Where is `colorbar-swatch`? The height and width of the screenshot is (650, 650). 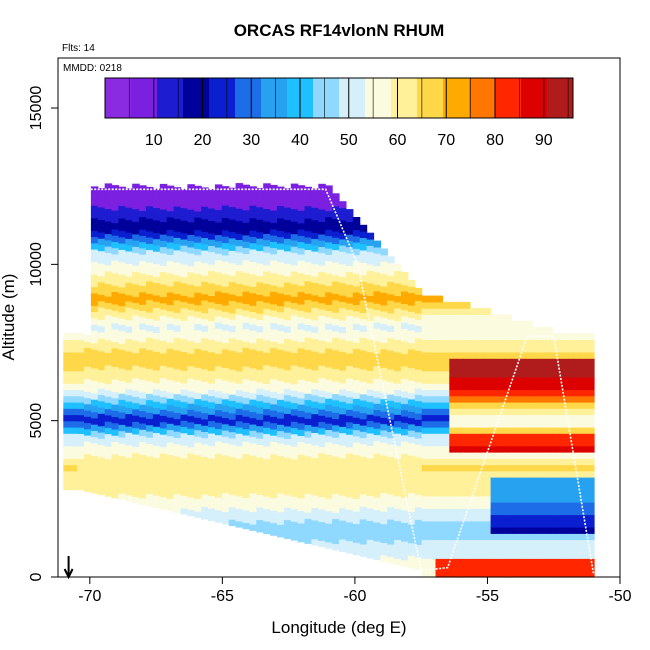
colorbar-swatch is located at coordinates (326, 98).